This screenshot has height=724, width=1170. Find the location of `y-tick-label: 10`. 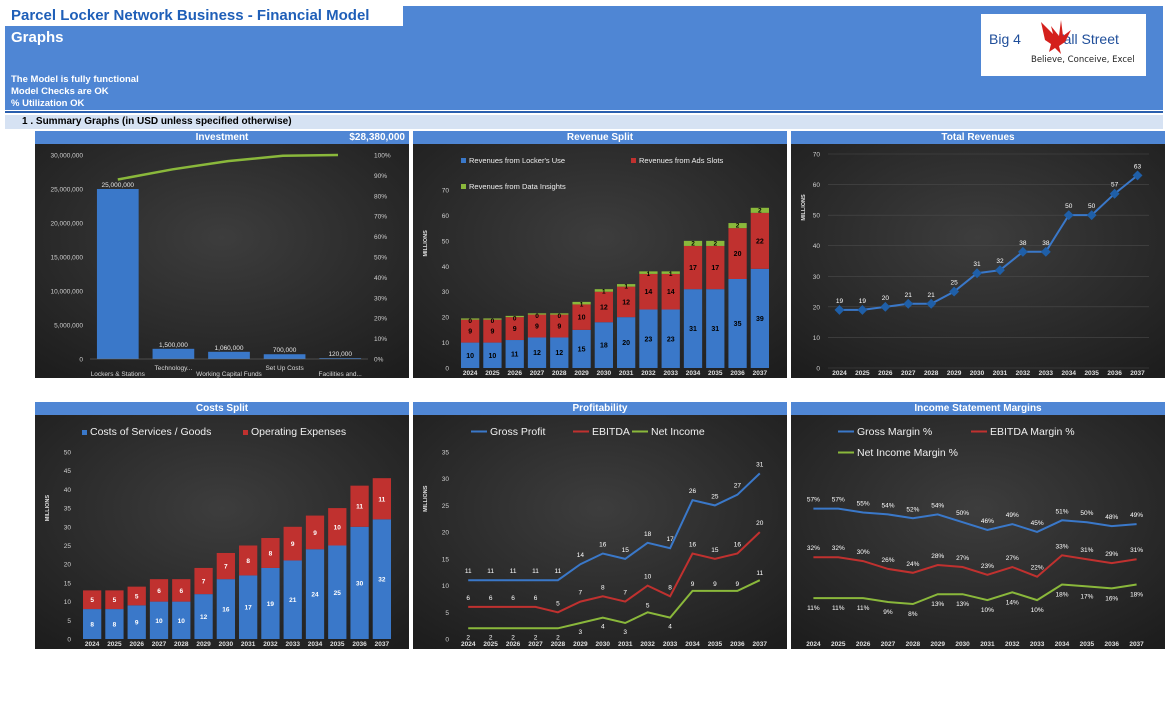

y-tick-label: 10 is located at coordinates (446, 343).